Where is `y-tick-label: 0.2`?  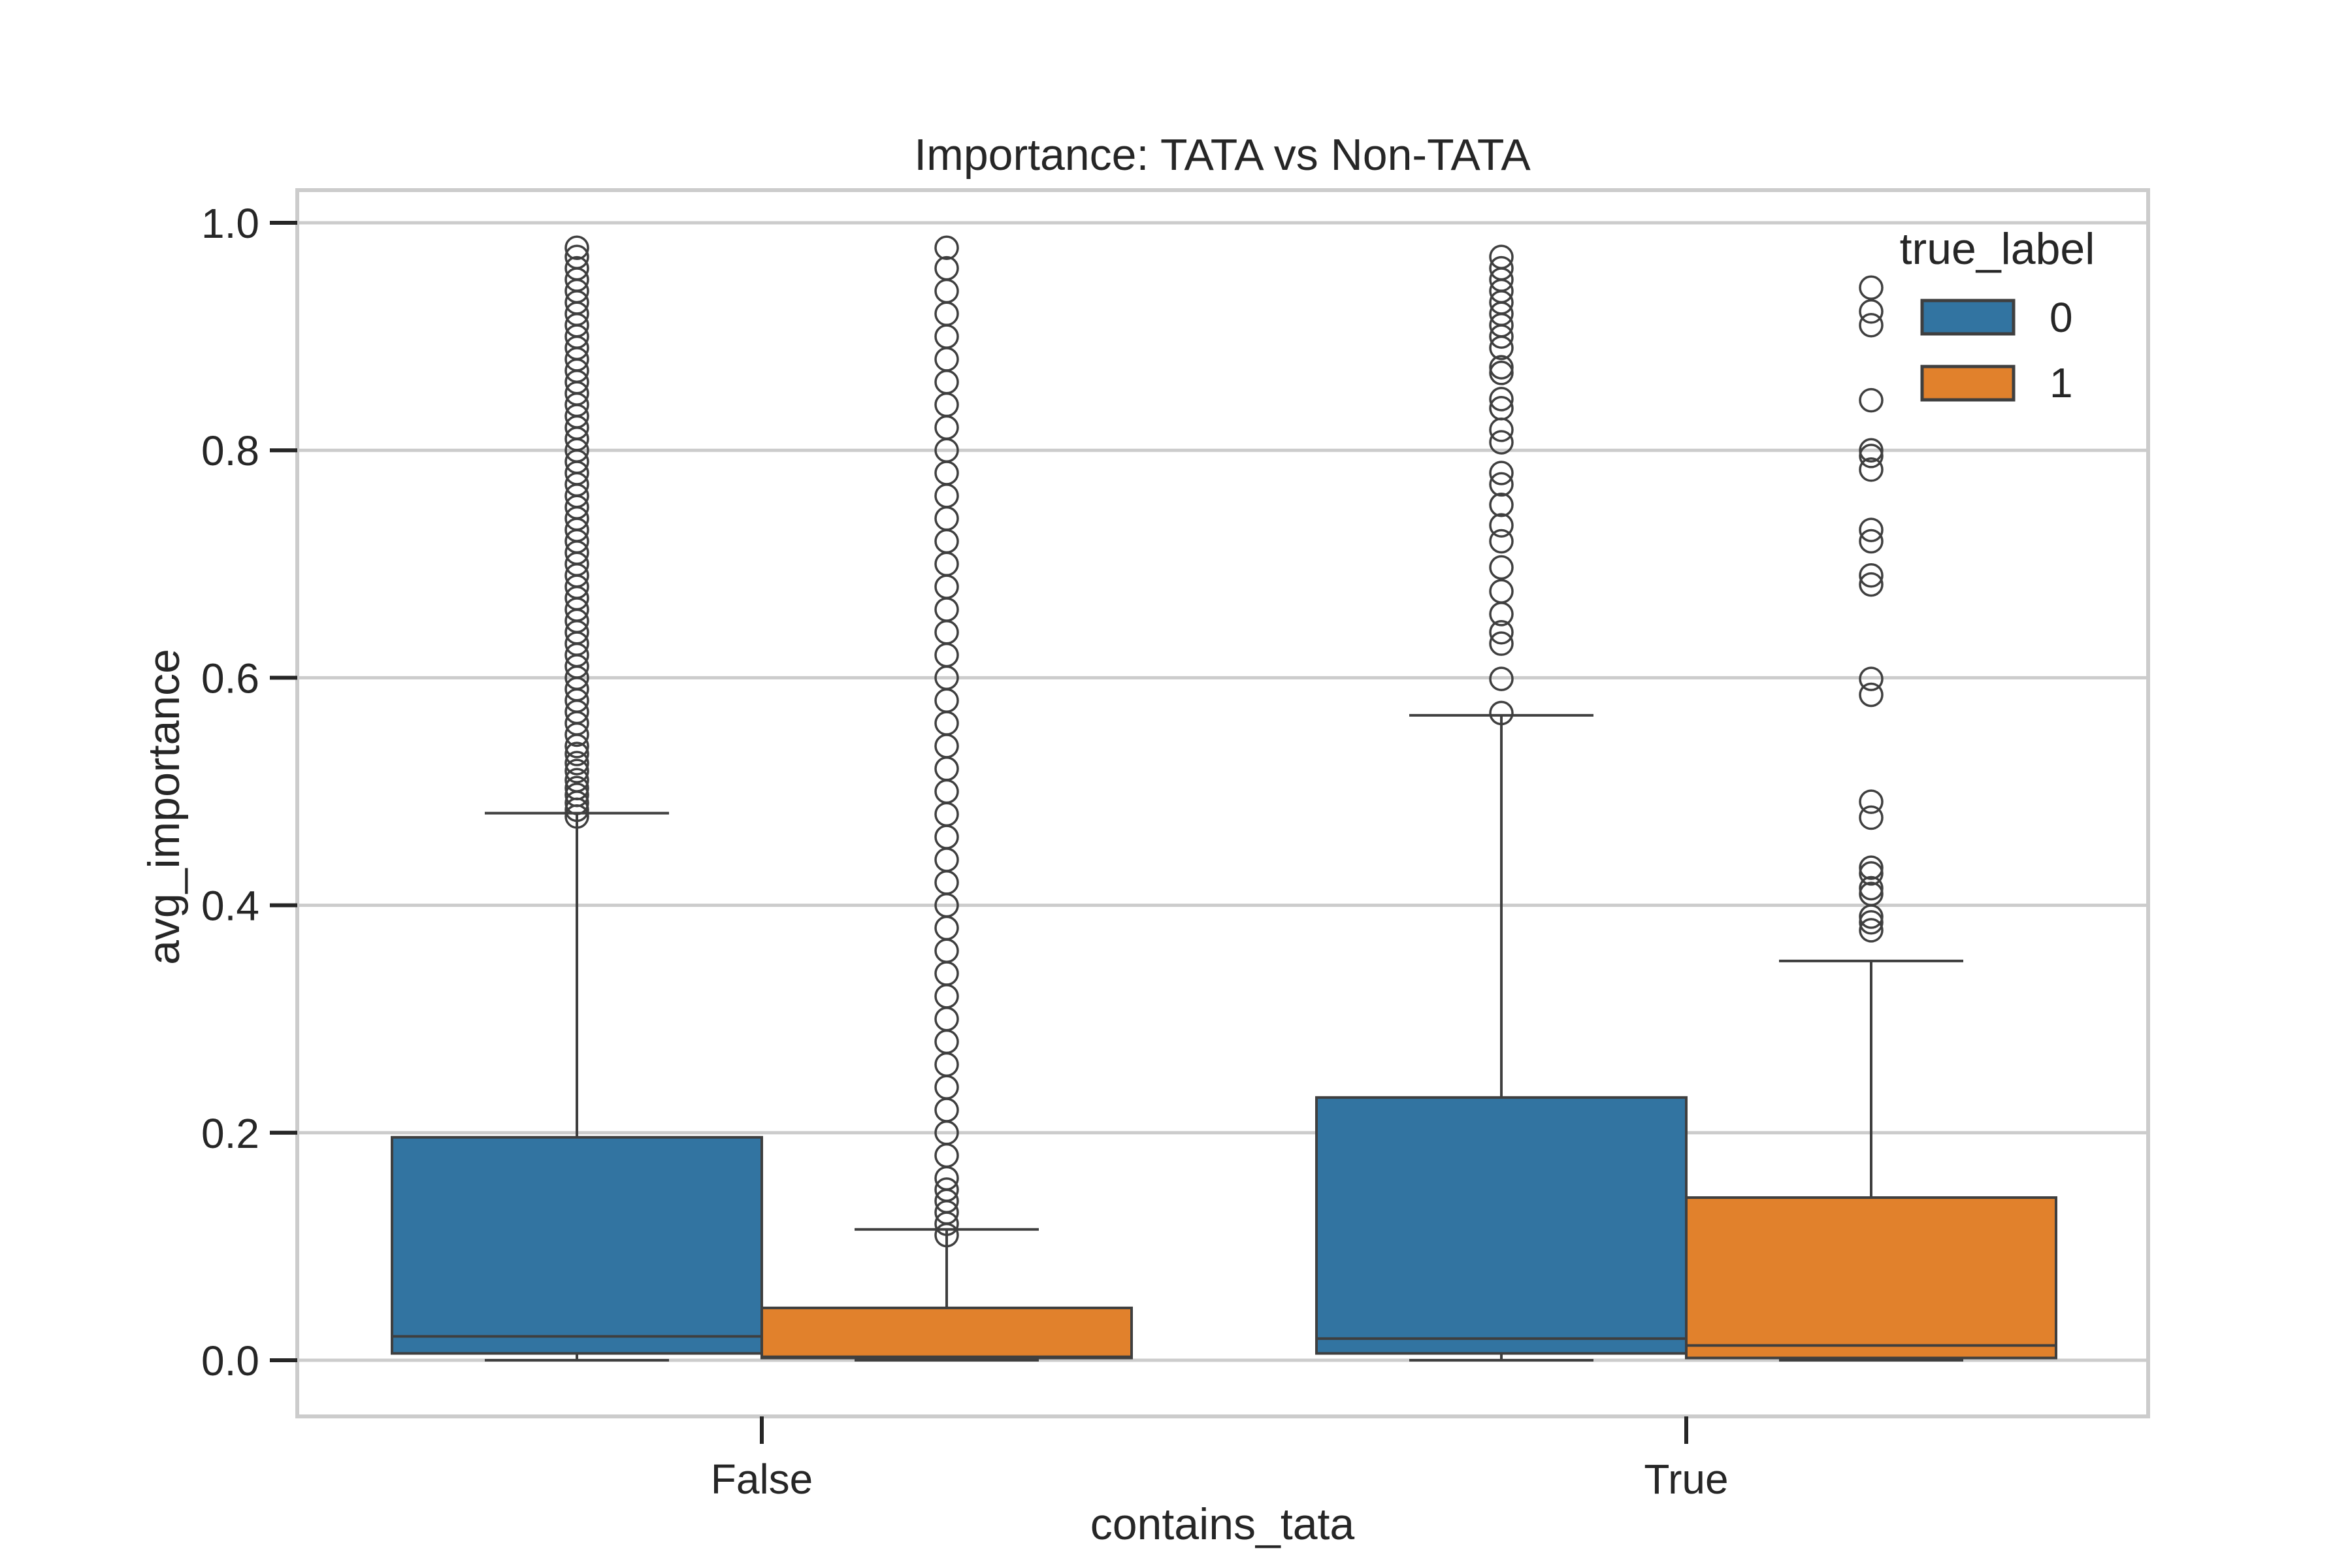 y-tick-label: 0.2 is located at coordinates (230, 1133).